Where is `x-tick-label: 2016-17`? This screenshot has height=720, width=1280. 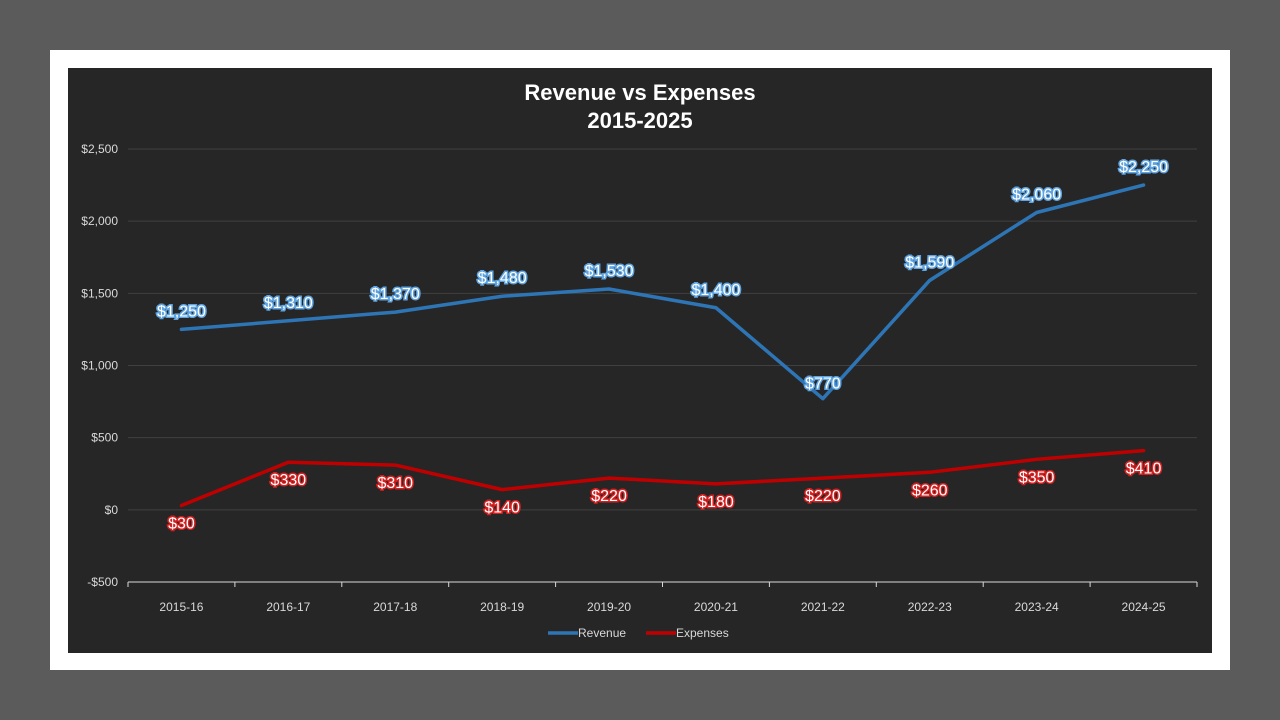 x-tick-label: 2016-17 is located at coordinates (288, 607).